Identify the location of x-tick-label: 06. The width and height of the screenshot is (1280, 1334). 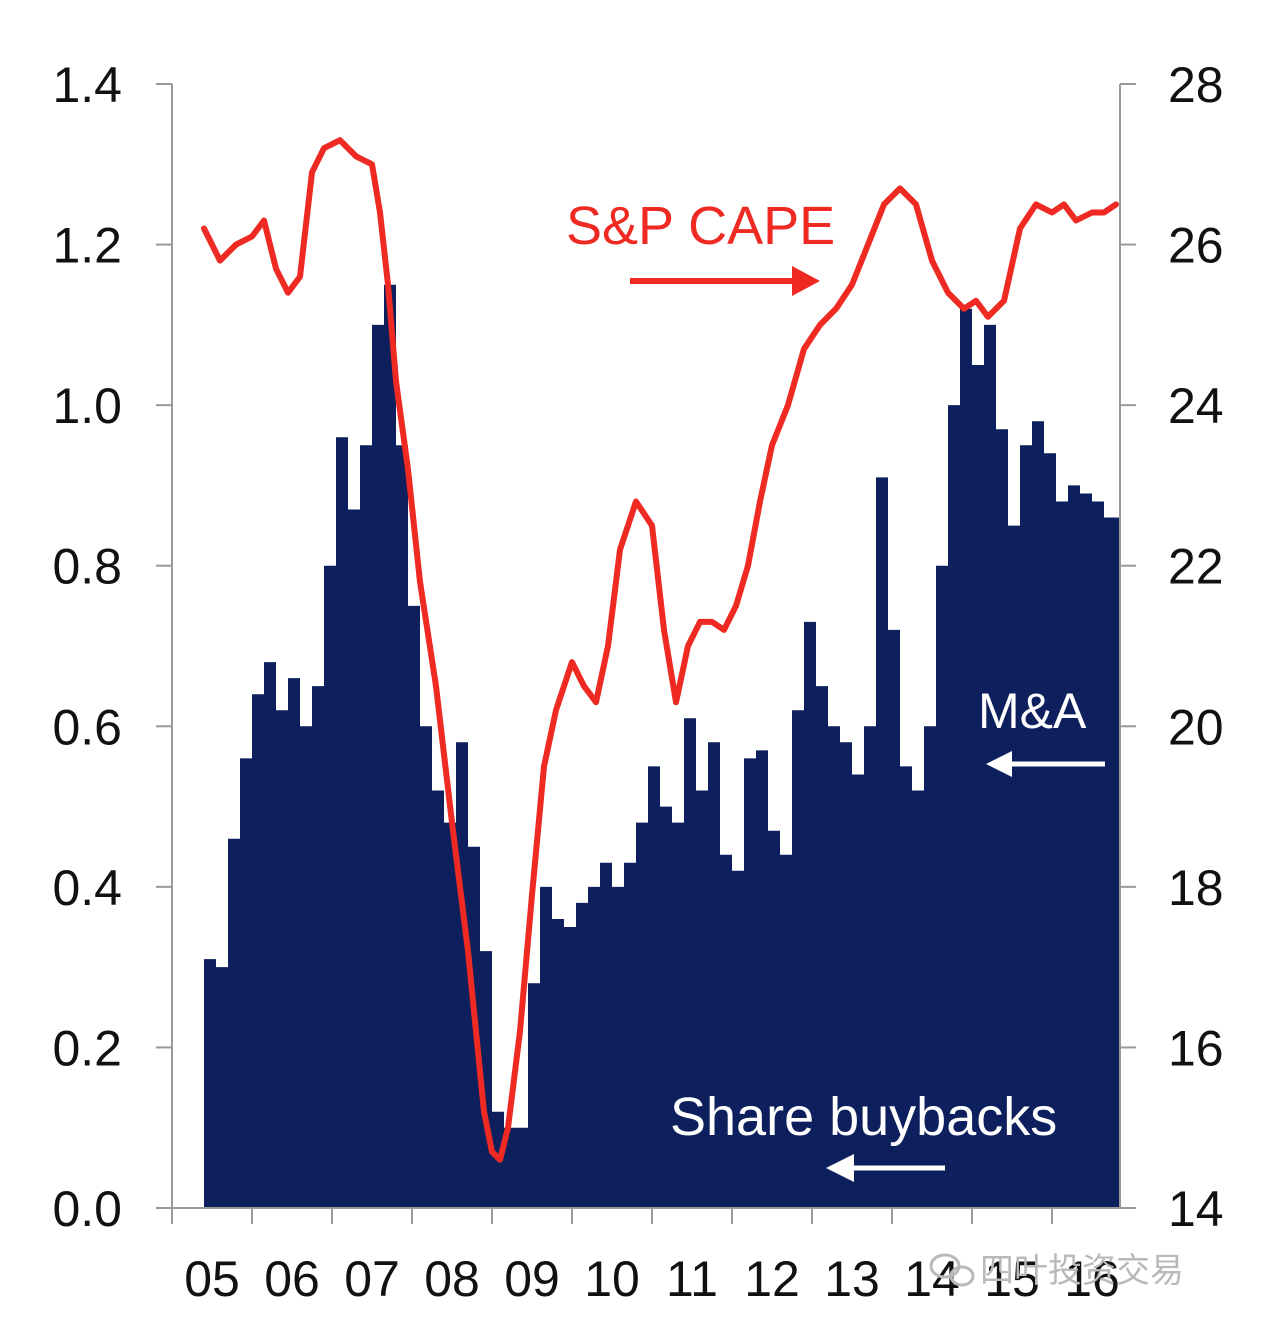
(292, 1279).